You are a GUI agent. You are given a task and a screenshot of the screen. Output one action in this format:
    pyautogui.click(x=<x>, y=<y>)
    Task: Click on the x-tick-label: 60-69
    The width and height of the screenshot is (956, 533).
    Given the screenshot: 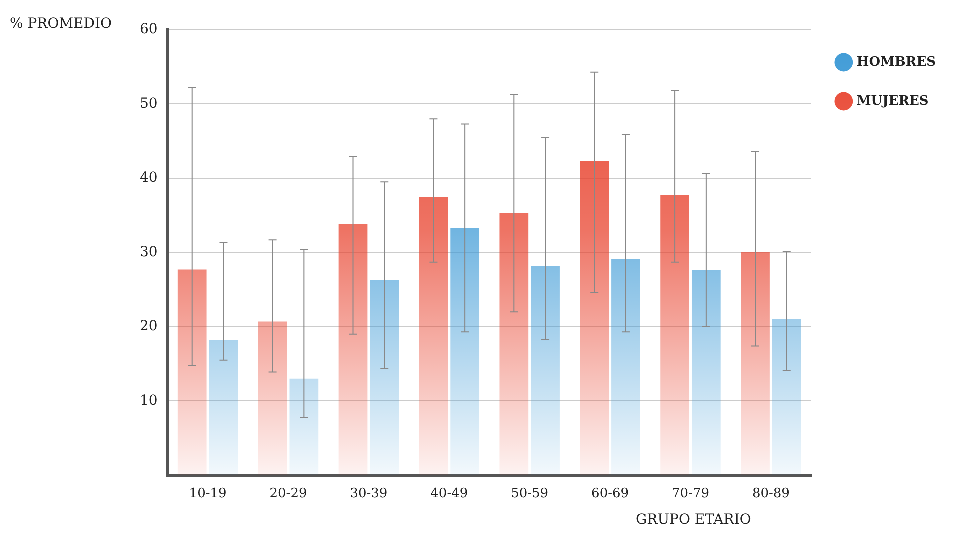 What is the action you would take?
    pyautogui.click(x=611, y=494)
    